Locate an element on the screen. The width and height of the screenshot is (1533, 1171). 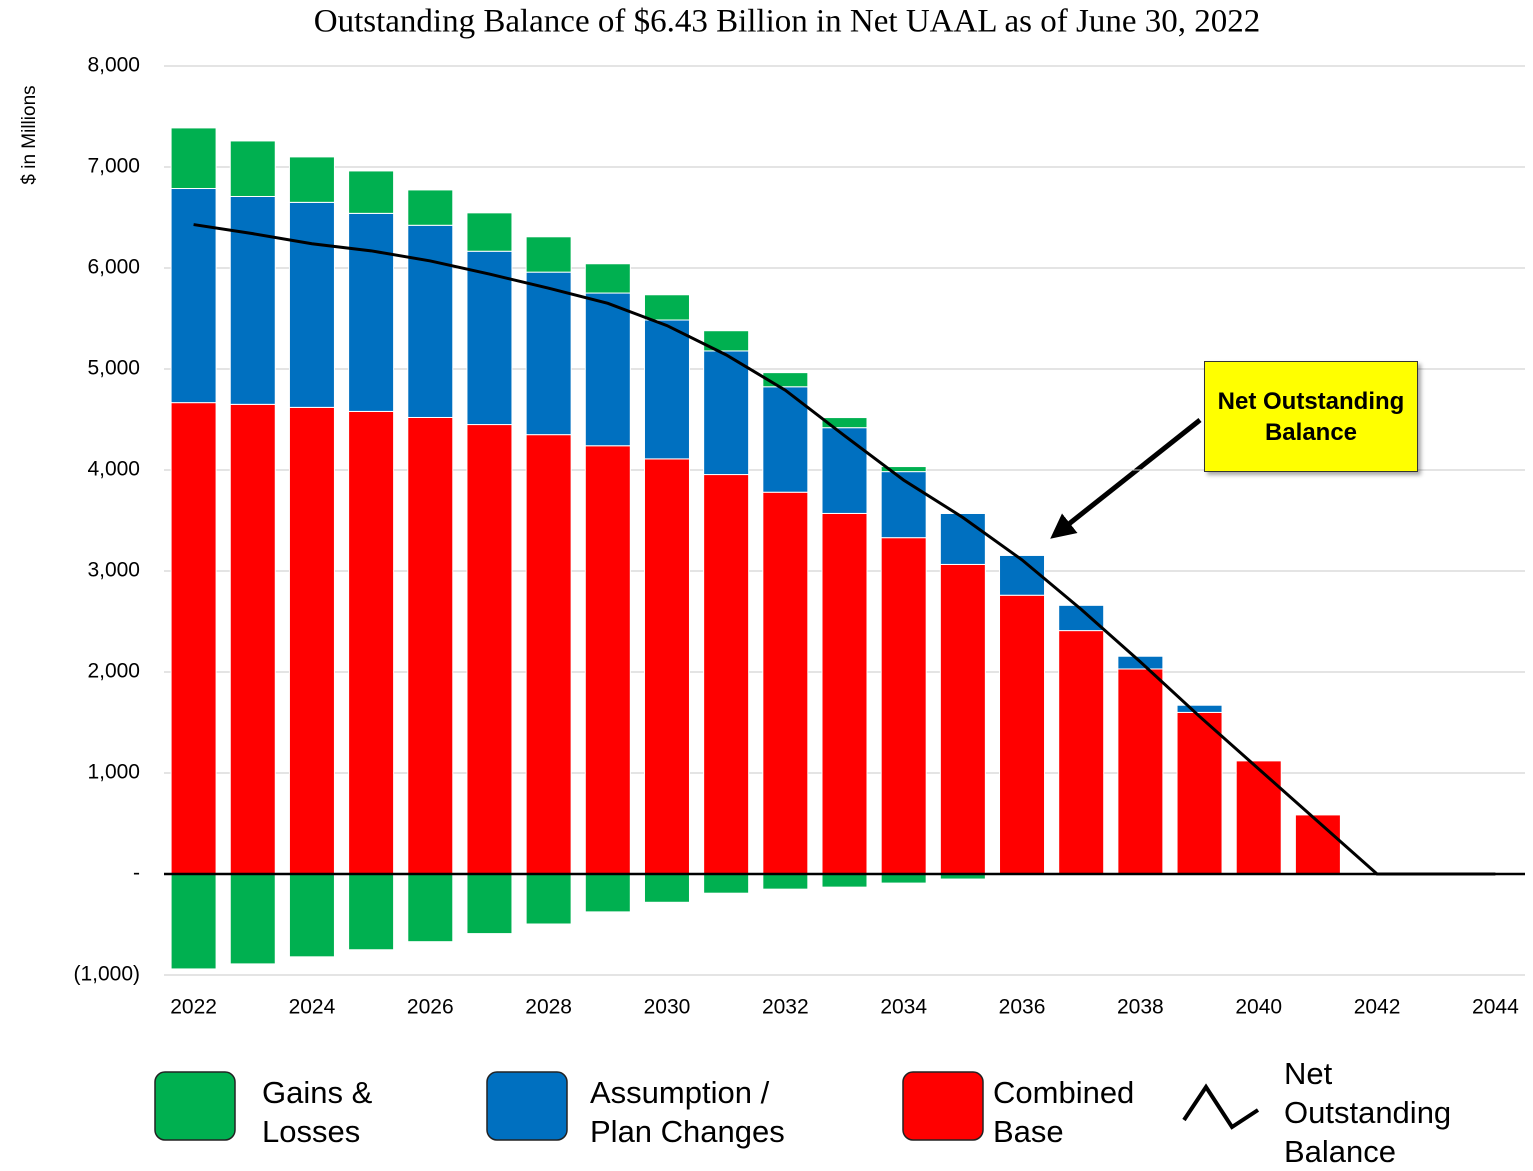
y-tick-label: 5,000 is located at coordinates (113, 368).